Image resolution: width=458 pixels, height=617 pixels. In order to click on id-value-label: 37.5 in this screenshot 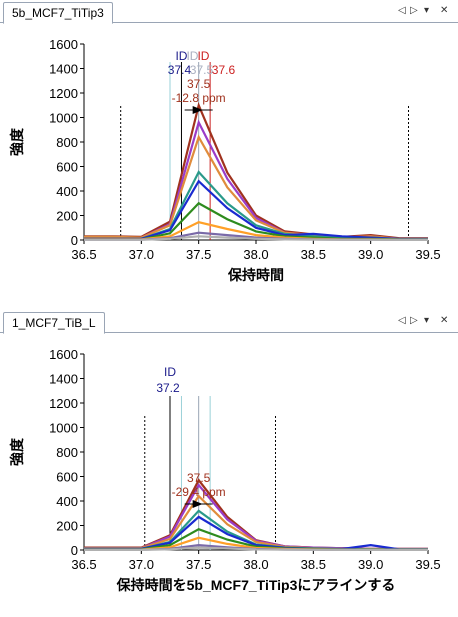, I will do `click(202, 70)`.